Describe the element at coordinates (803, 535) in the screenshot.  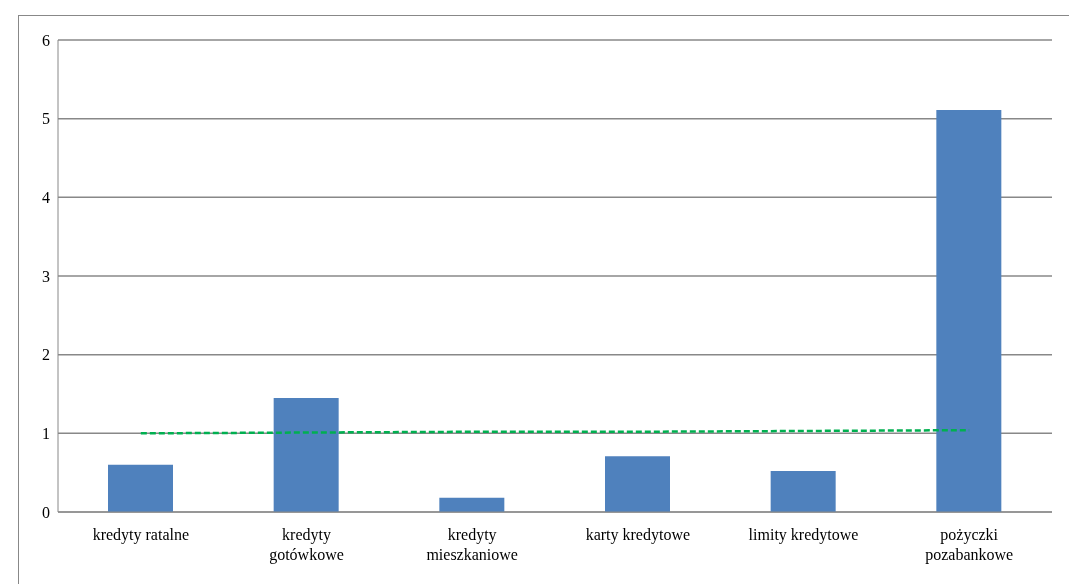
I see `x-tick-label: limity kredytowe` at that location.